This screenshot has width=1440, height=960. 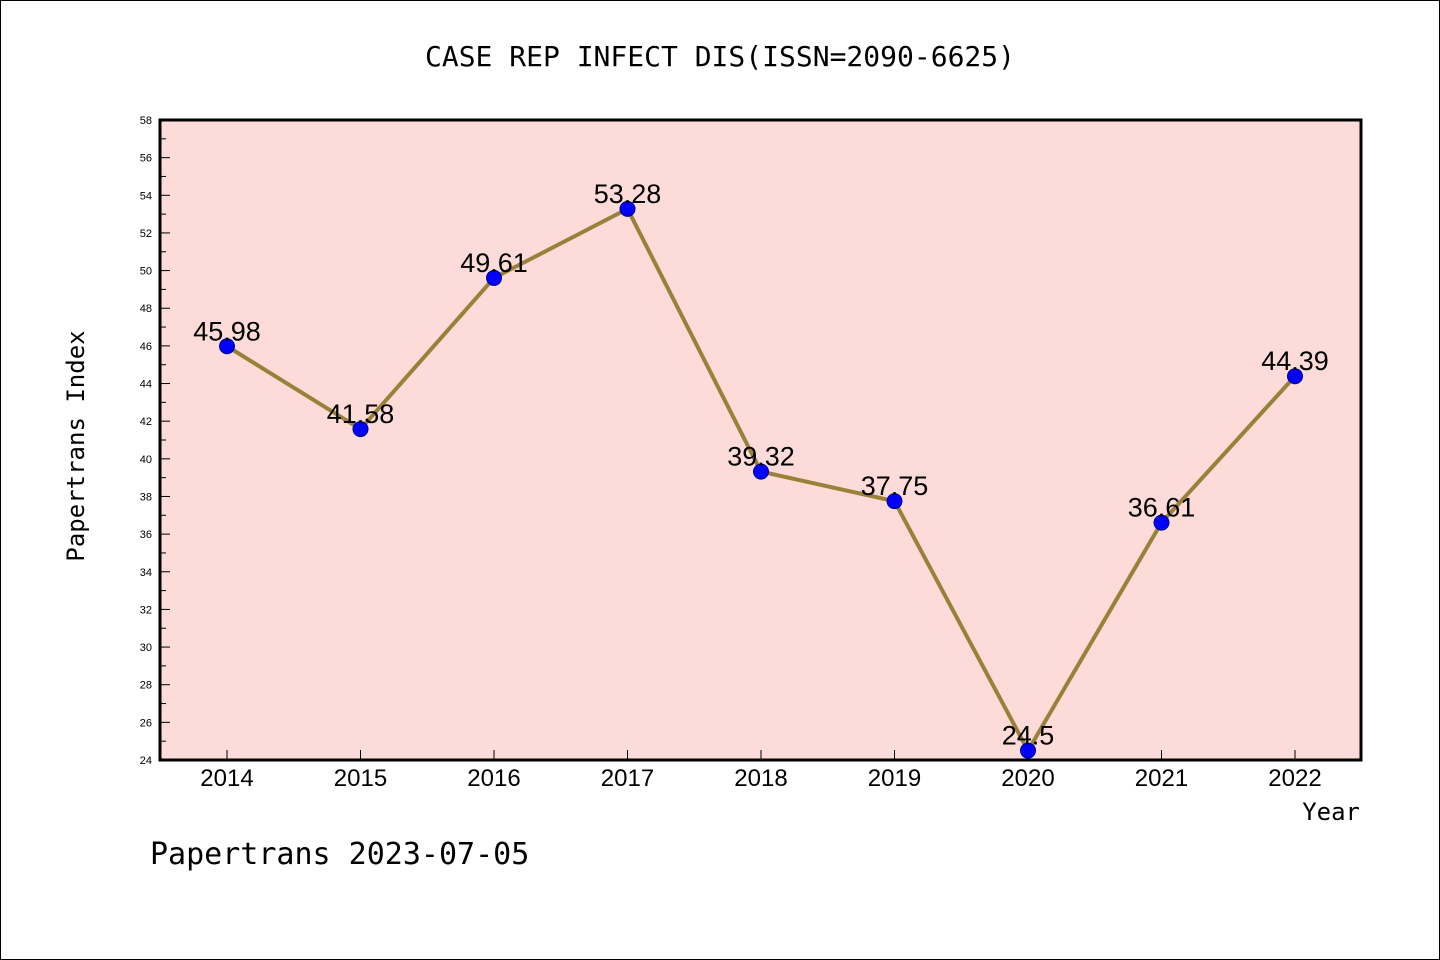 What do you see at coordinates (720, 56) in the screenshot?
I see `chart-title: CASE REP INFECT DIS(ISSN=2090-6625)` at bounding box center [720, 56].